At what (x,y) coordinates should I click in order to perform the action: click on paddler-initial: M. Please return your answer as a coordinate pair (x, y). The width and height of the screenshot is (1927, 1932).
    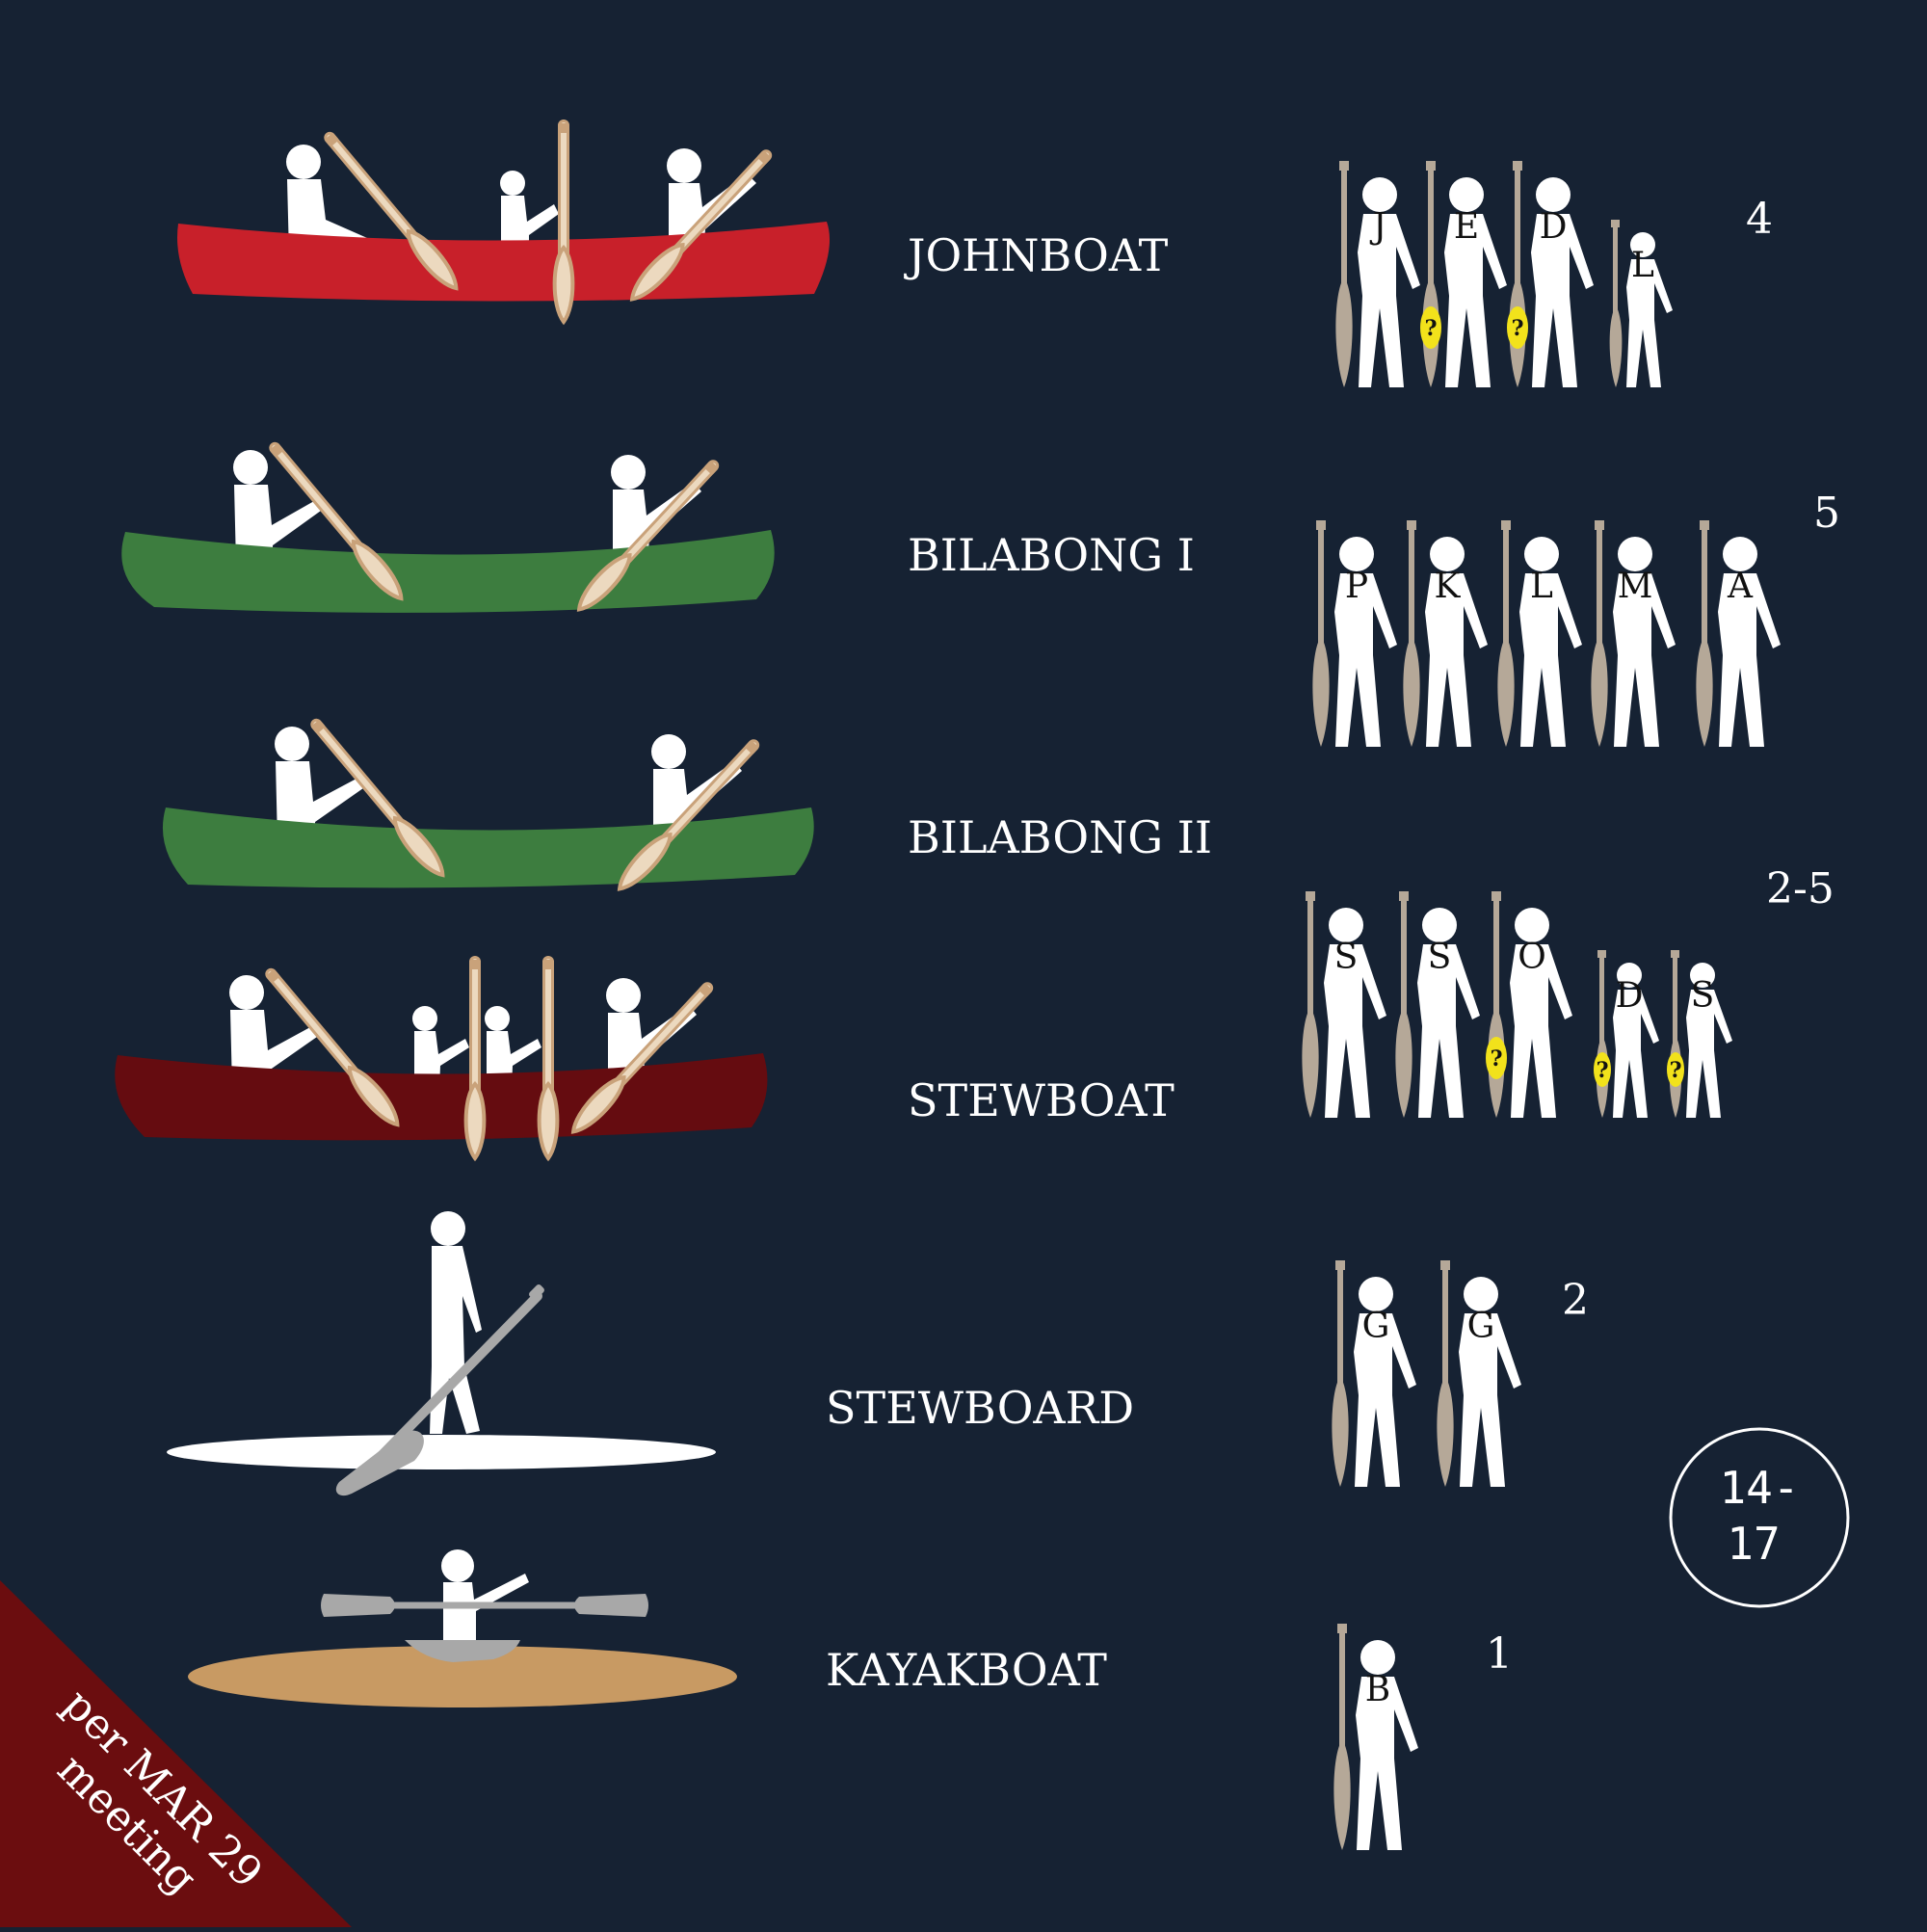
    Looking at the image, I should click on (1635, 586).